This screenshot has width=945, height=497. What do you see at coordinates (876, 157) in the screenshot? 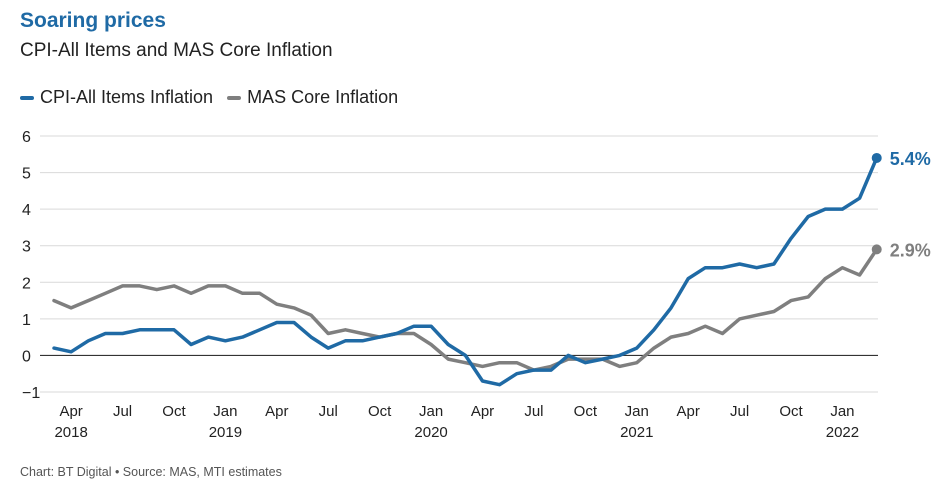
I see `cpi-end-marker` at bounding box center [876, 157].